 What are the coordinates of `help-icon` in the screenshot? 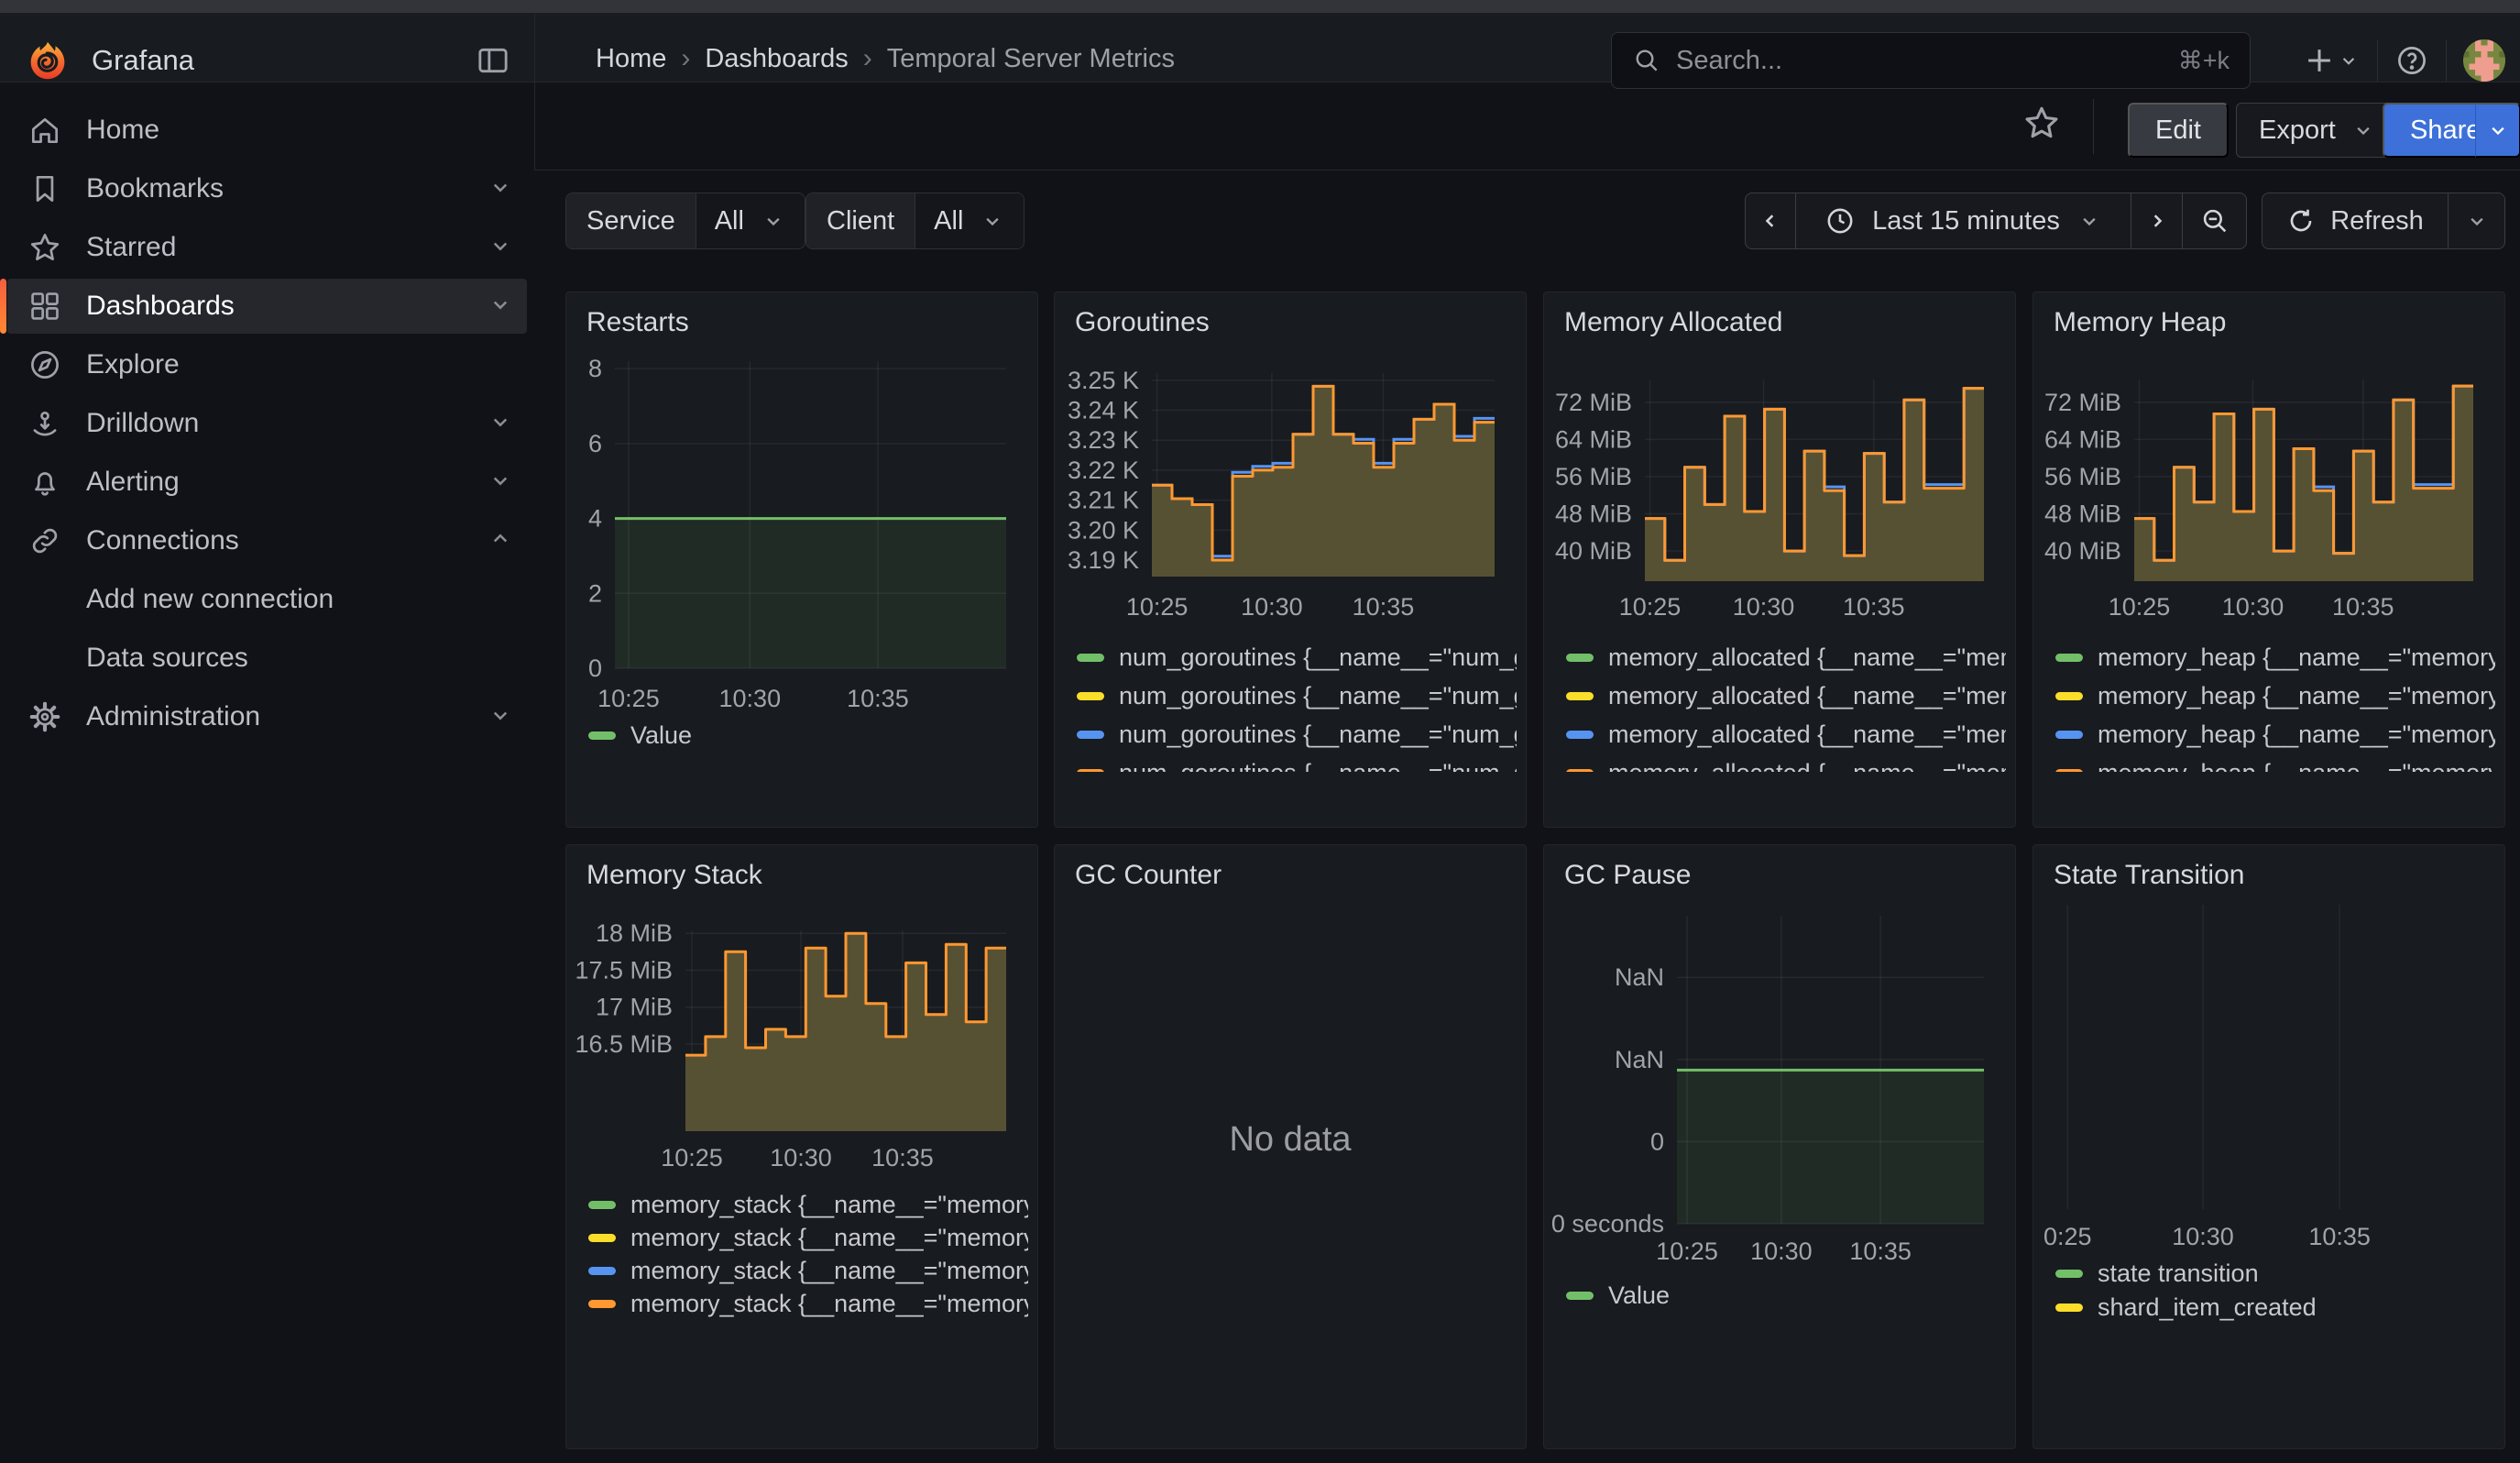 It's located at (2411, 60).